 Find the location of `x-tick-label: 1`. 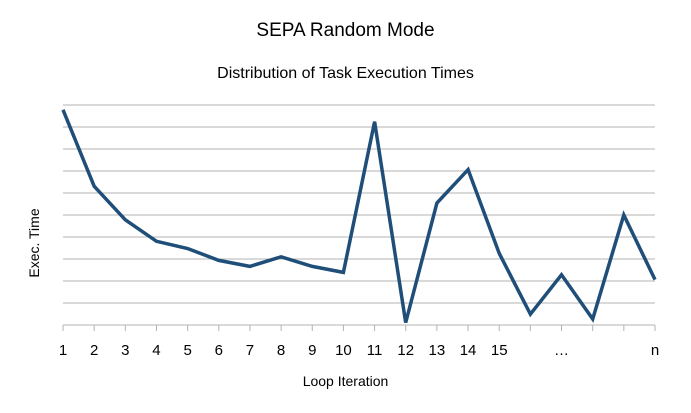

x-tick-label: 1 is located at coordinates (63, 350).